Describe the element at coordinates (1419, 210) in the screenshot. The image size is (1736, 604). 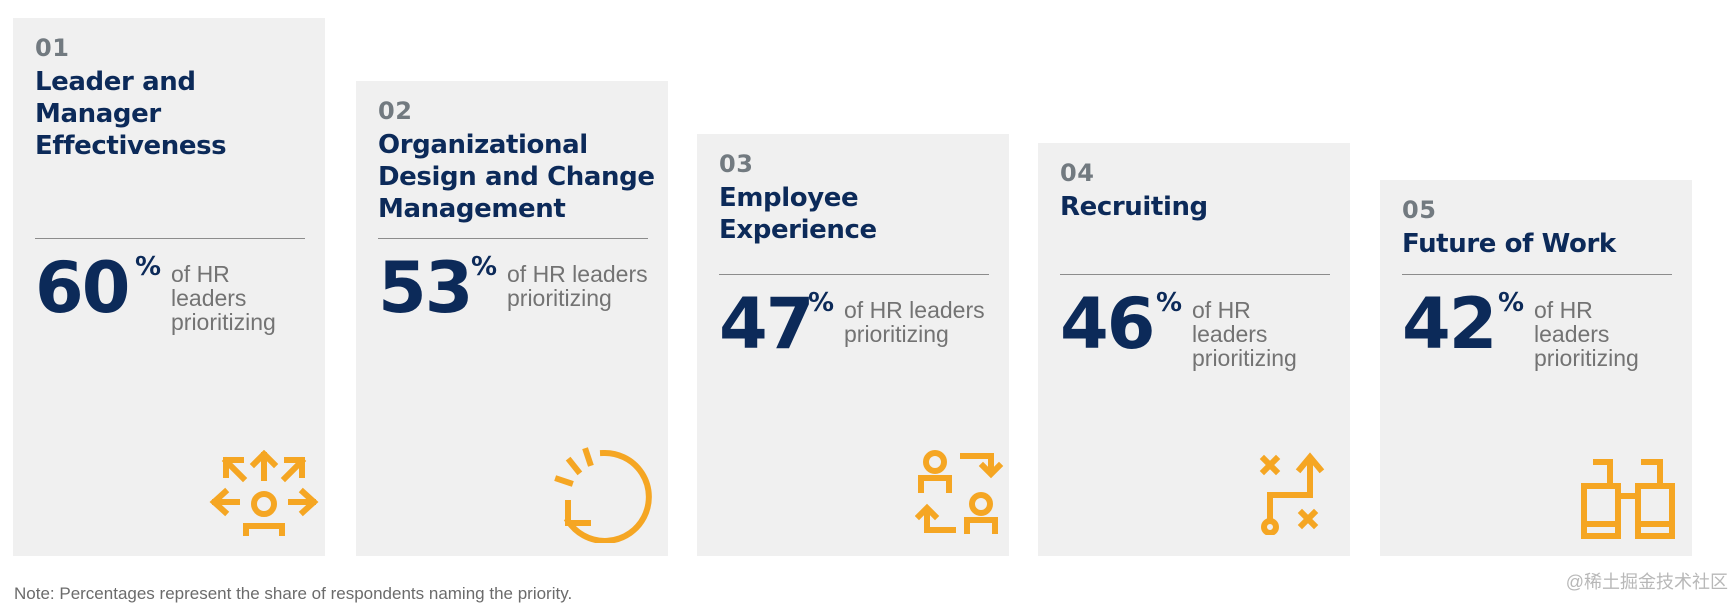
I see `card-number: 05` at that location.